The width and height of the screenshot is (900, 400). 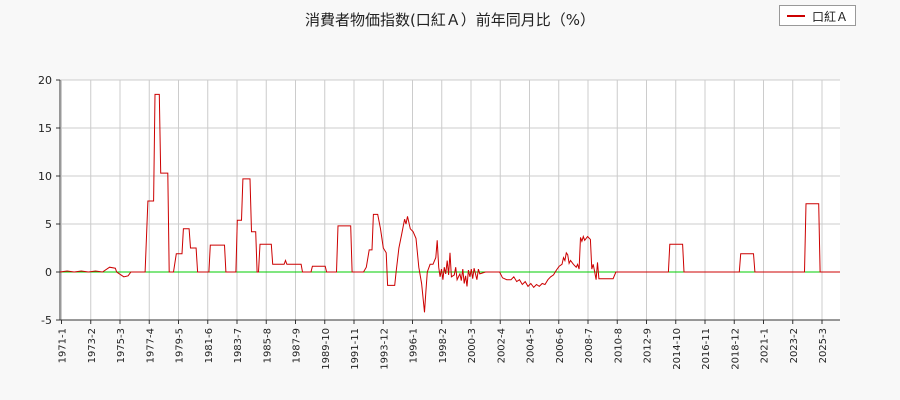 What do you see at coordinates (501, 345) in the screenshot?
I see `x-tick-label: 2002-4` at bounding box center [501, 345].